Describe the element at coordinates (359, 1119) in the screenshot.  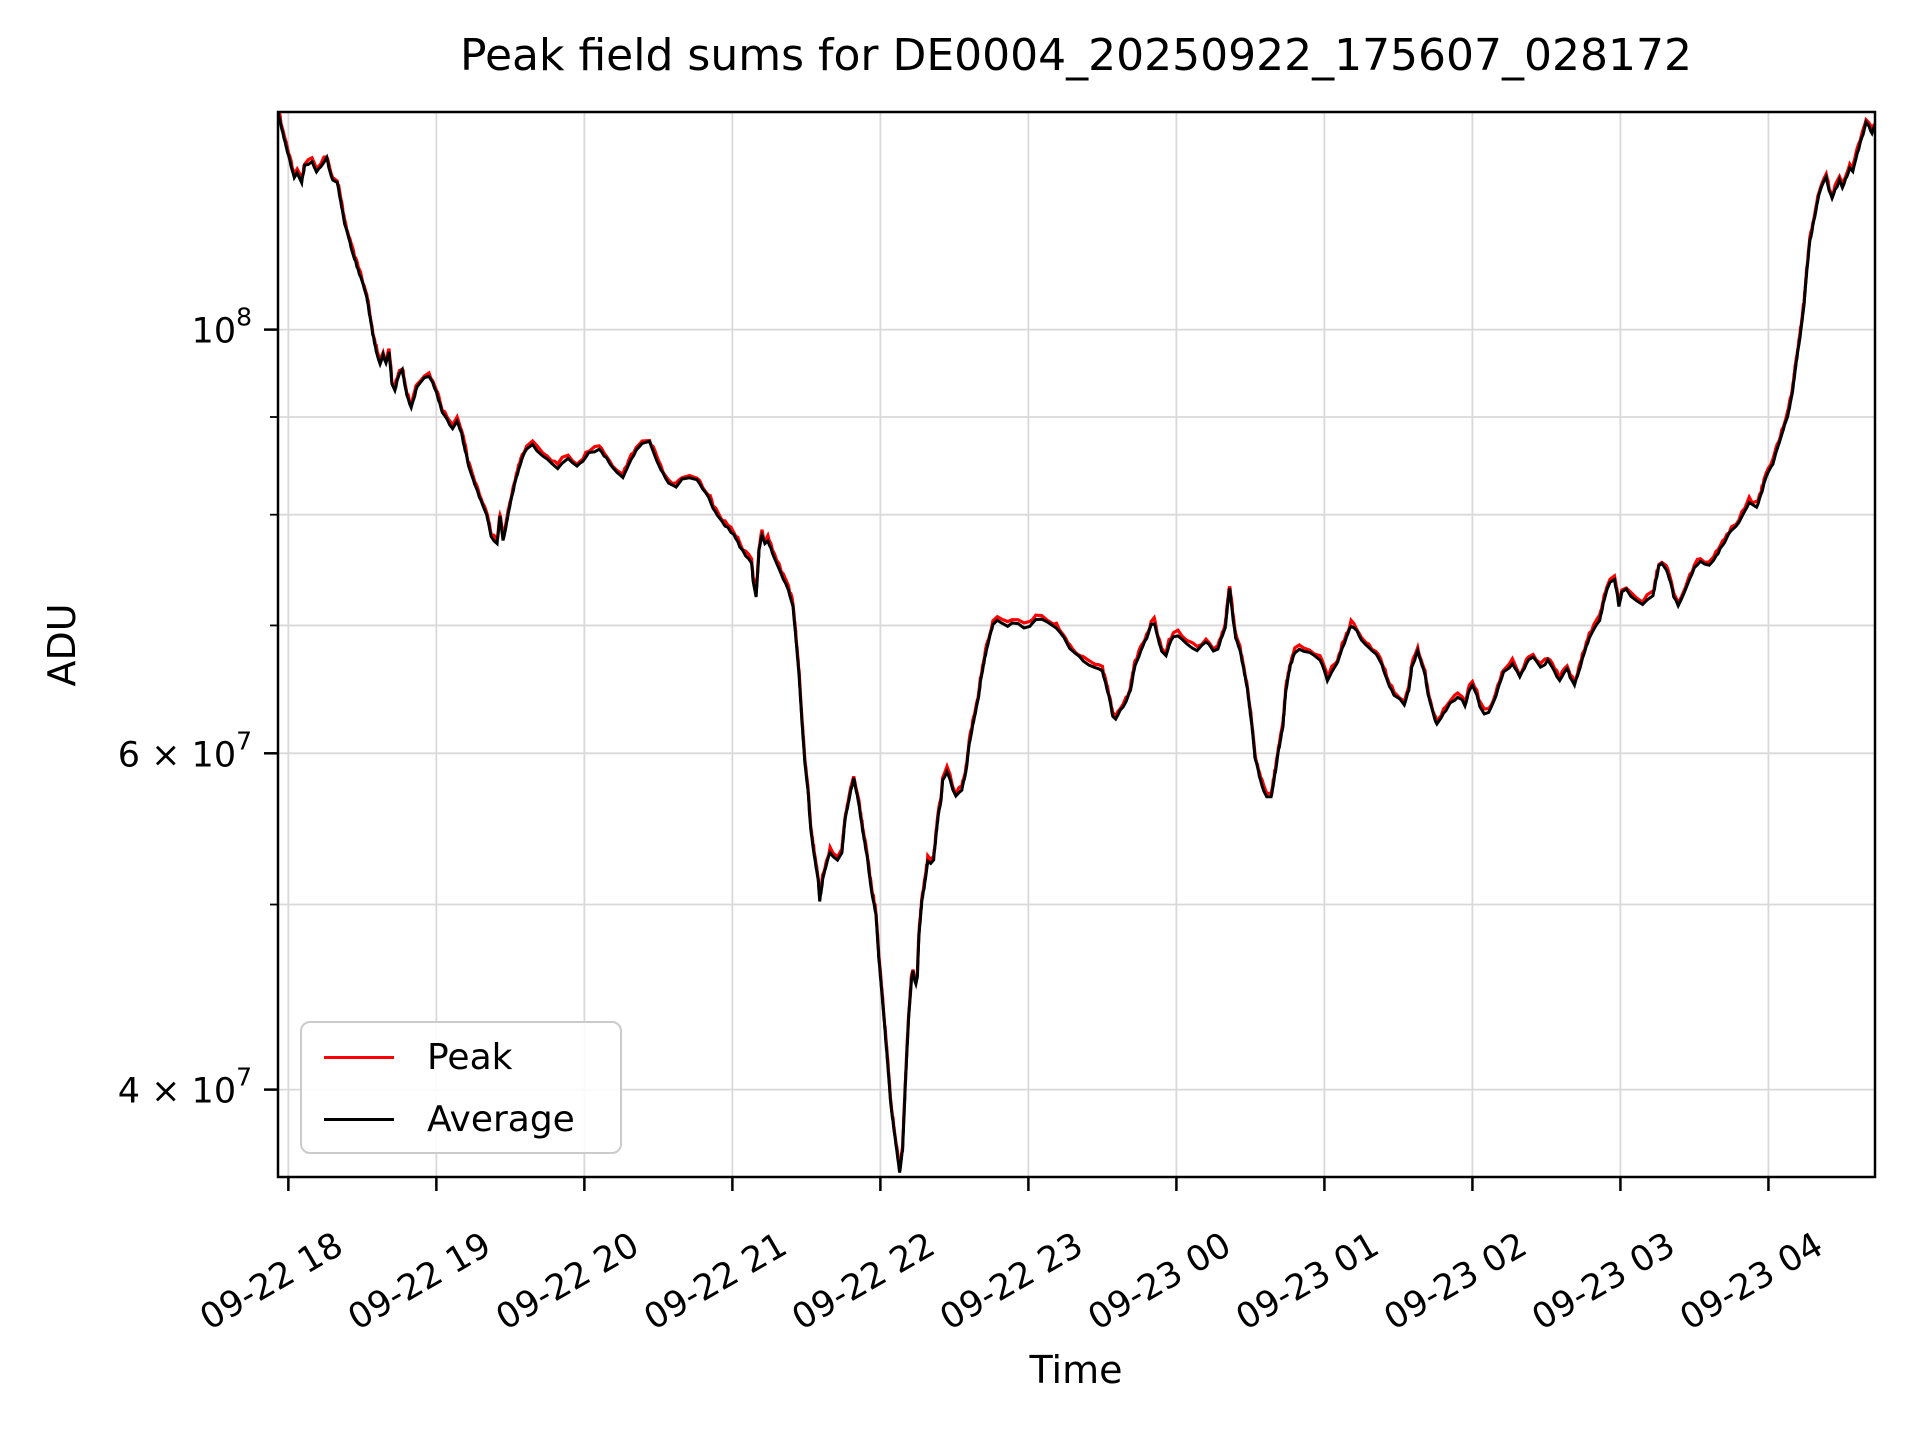
I see `average-line-sample` at that location.